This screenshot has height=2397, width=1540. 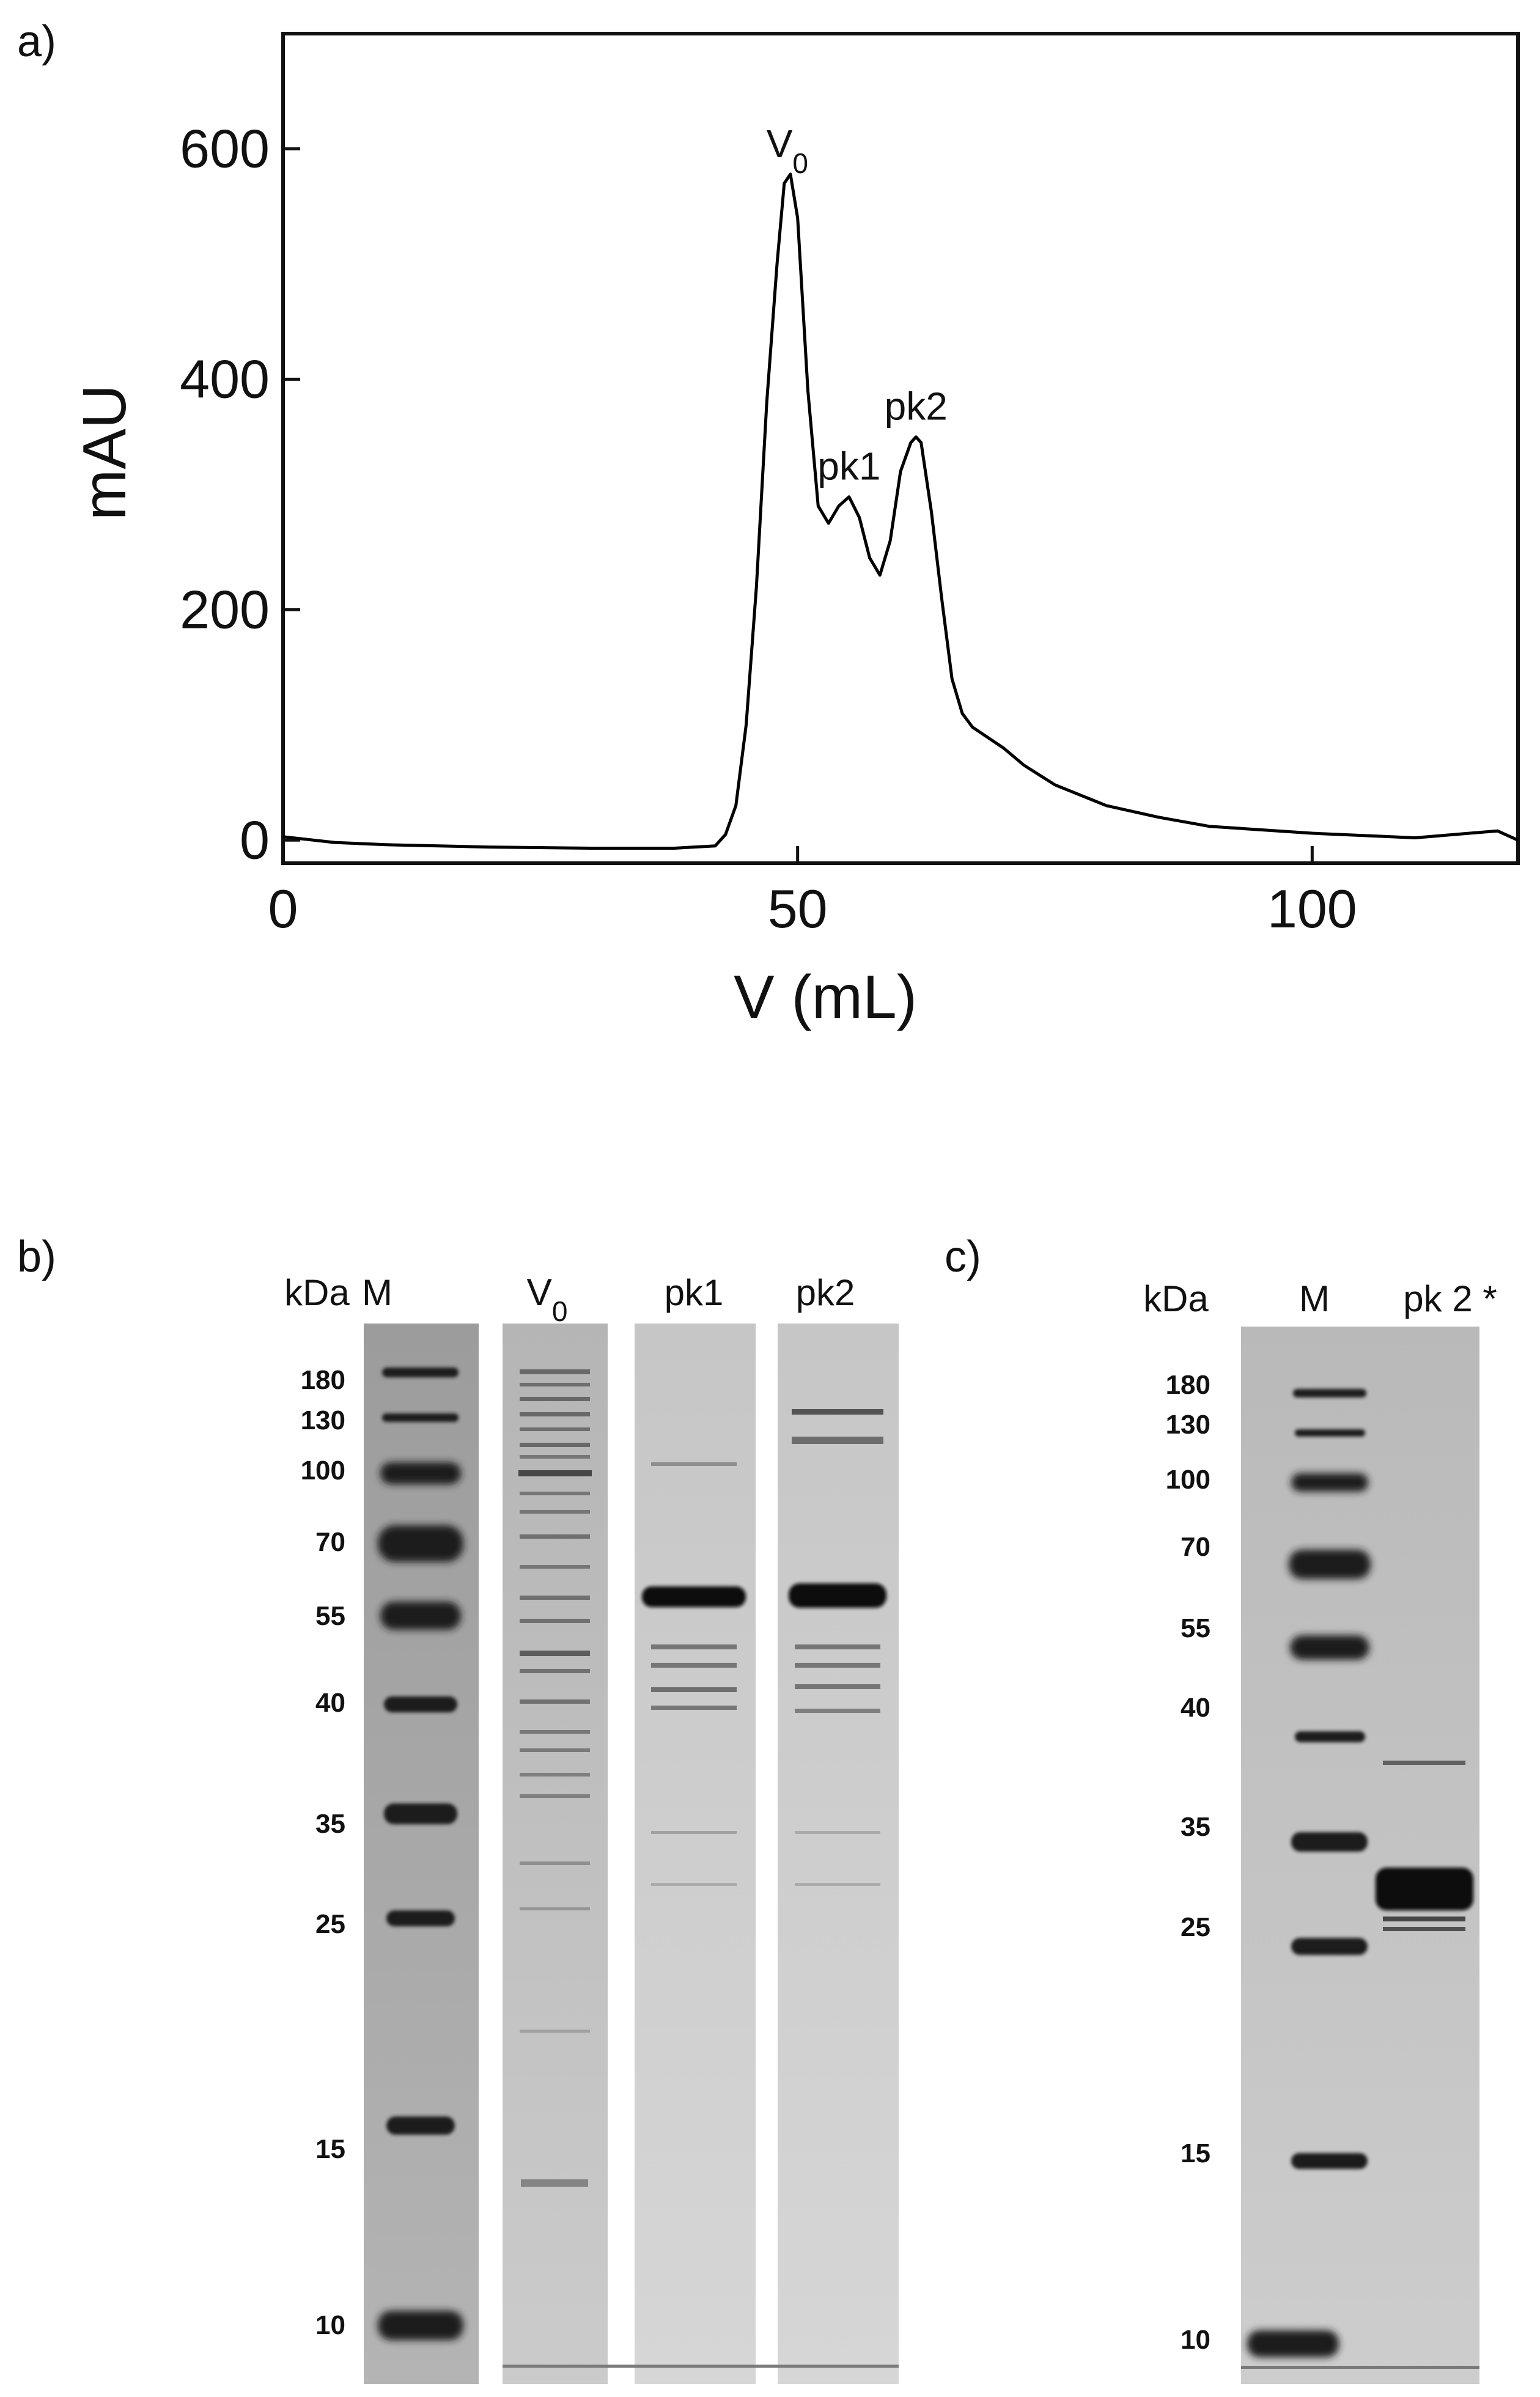 I want to click on gel-c-marker-15: 15, so click(x=1195, y=2153).